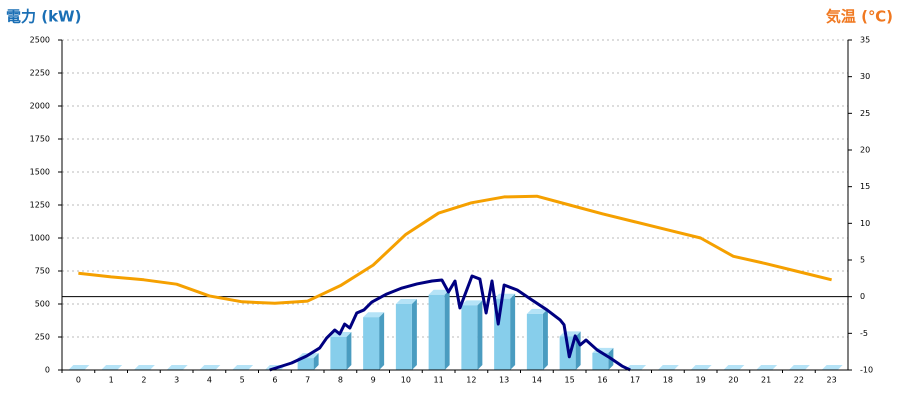 Image resolution: width=900 pixels, height=404 pixels. Describe the element at coordinates (799, 380) in the screenshot. I see `x-tick-label: 22` at that location.